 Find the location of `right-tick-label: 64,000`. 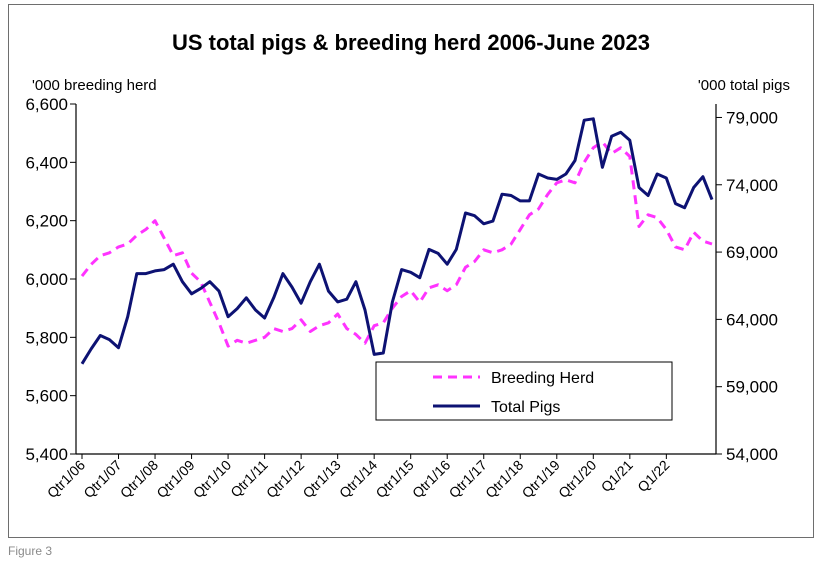

right-tick-label: 64,000 is located at coordinates (752, 319).